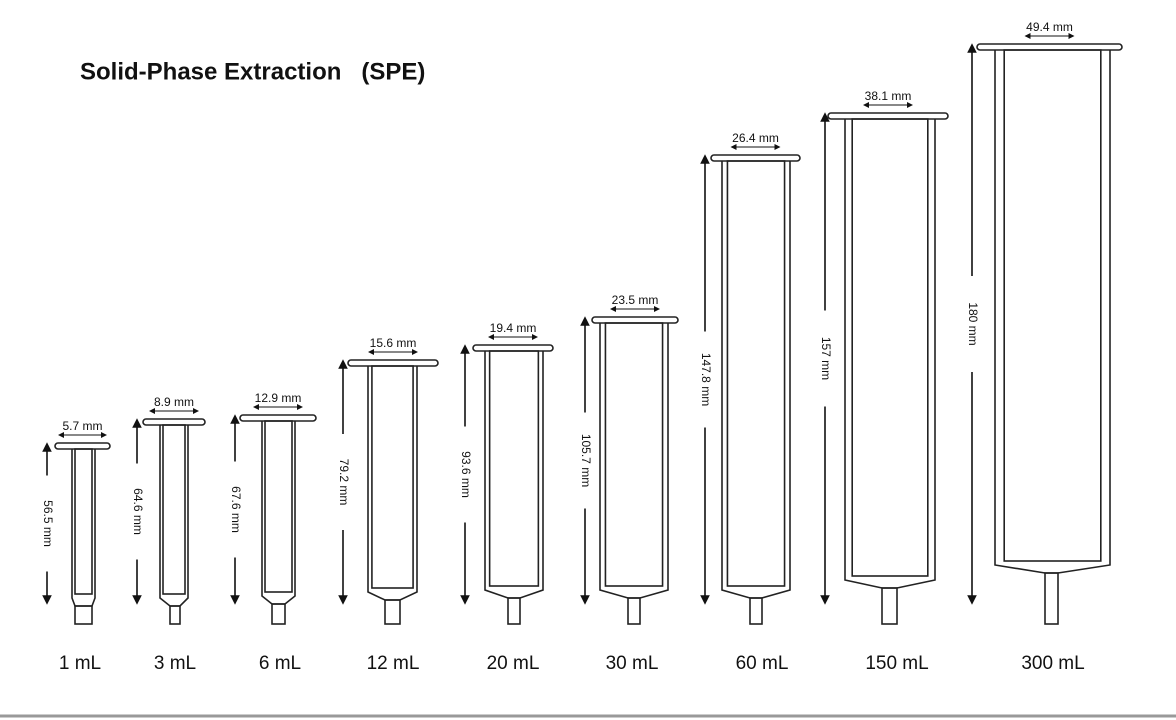  Describe the element at coordinates (138, 511) in the screenshot. I see `height-label: 64.6 mm` at that location.